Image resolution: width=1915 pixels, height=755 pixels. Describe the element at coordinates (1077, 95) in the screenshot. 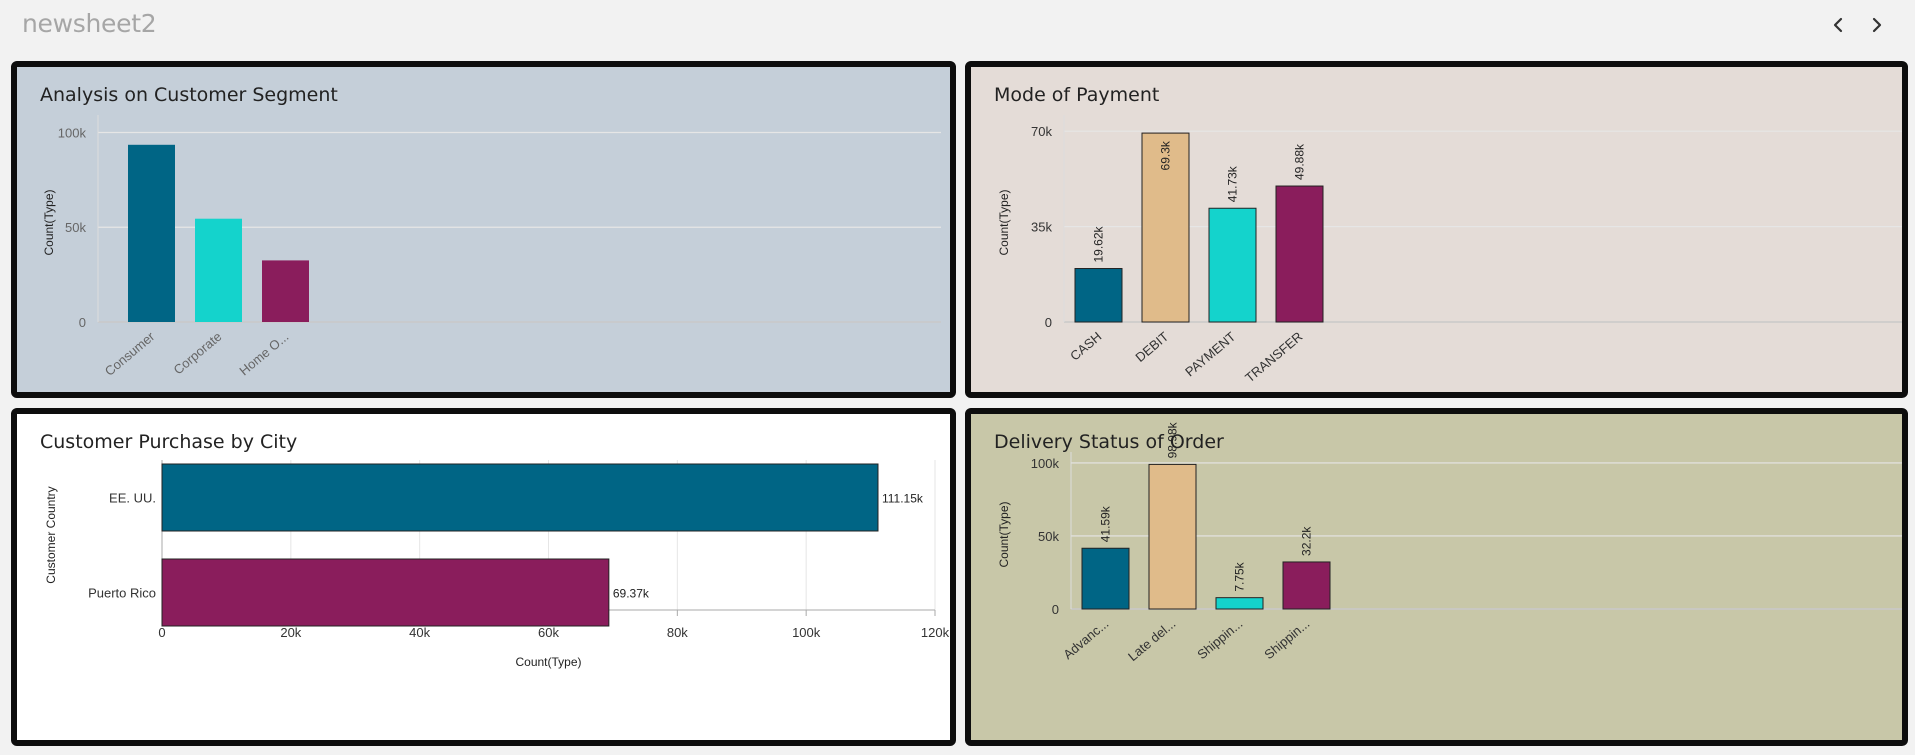

I see `chart-title: Mode of Payment` at that location.